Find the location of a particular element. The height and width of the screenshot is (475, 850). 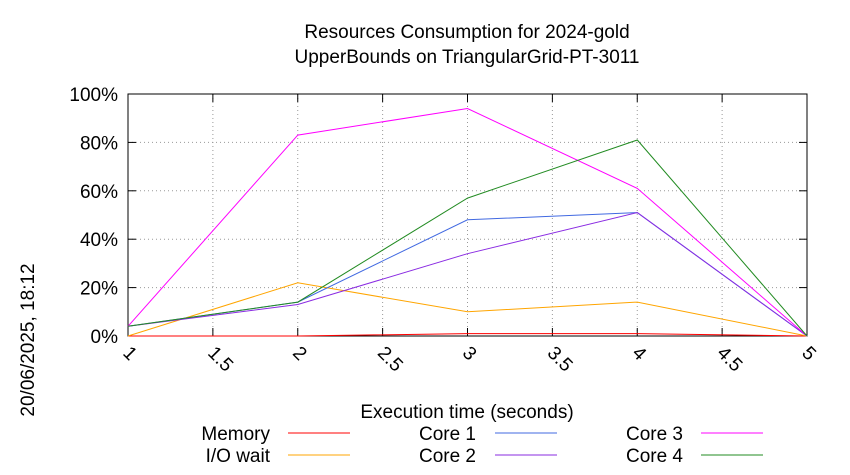

legend-label-core-4: Core 4 is located at coordinates (654, 456).